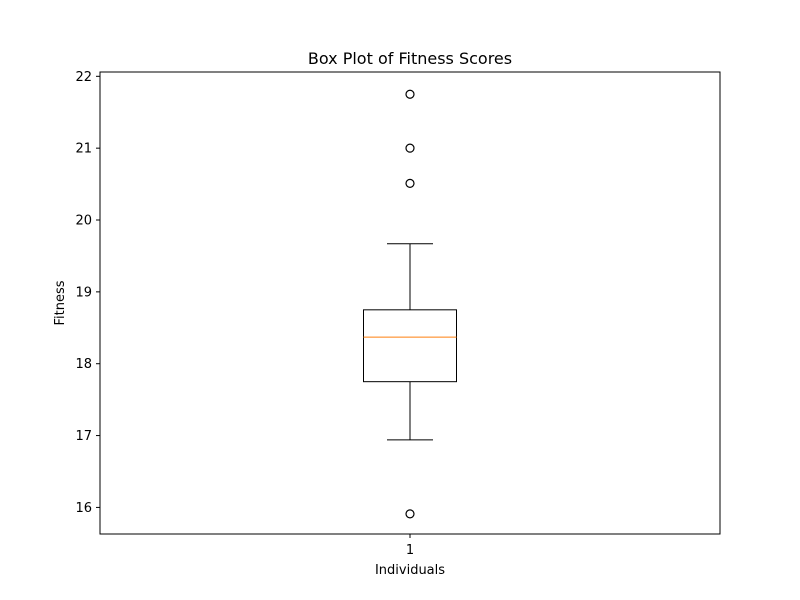  Describe the element at coordinates (83, 364) in the screenshot. I see `y-tick-label: 18` at that location.